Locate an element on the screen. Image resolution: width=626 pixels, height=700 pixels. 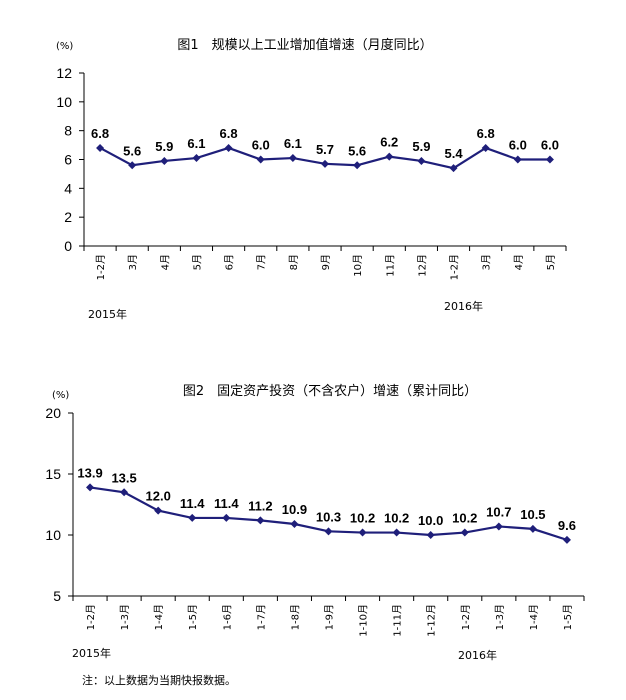
c1-y-tick-label: 12 is located at coordinates (64, 73).